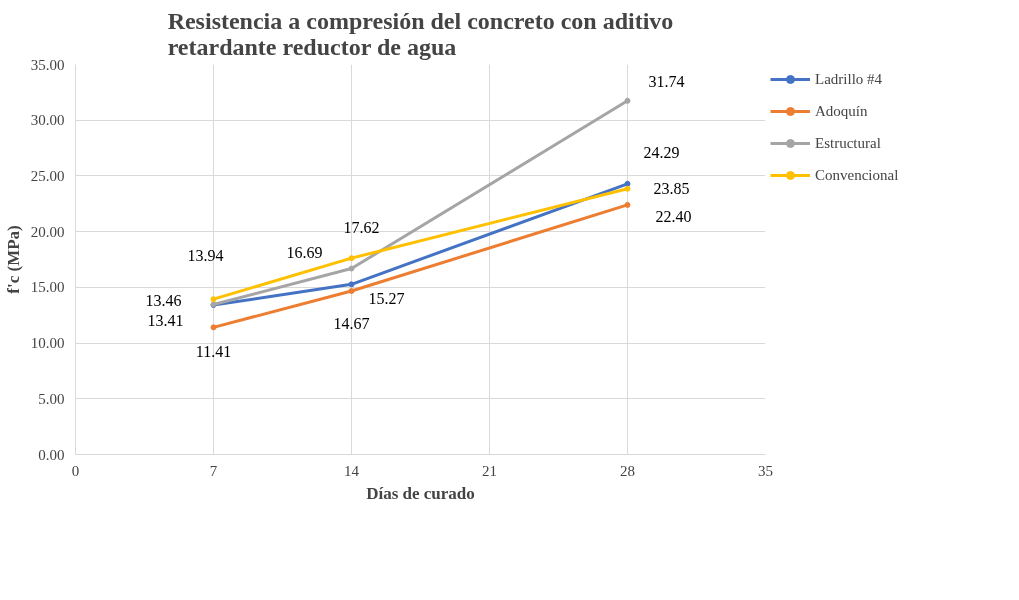 The width and height of the screenshot is (1019, 600). I want to click on x-axis-title: Días de curado, so click(420, 493).